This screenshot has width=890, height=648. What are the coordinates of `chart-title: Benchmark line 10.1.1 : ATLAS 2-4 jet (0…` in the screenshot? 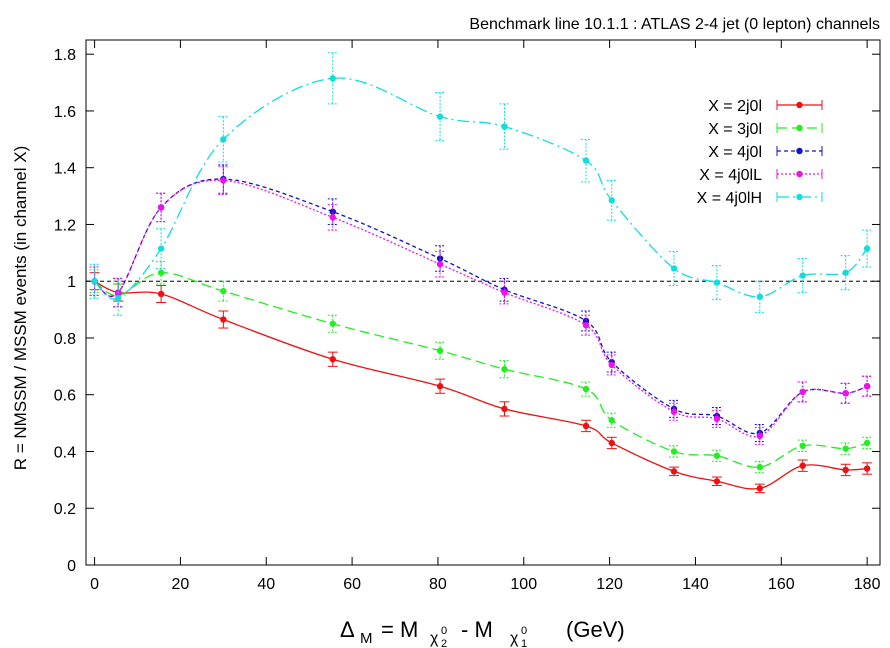 It's located at (674, 24).